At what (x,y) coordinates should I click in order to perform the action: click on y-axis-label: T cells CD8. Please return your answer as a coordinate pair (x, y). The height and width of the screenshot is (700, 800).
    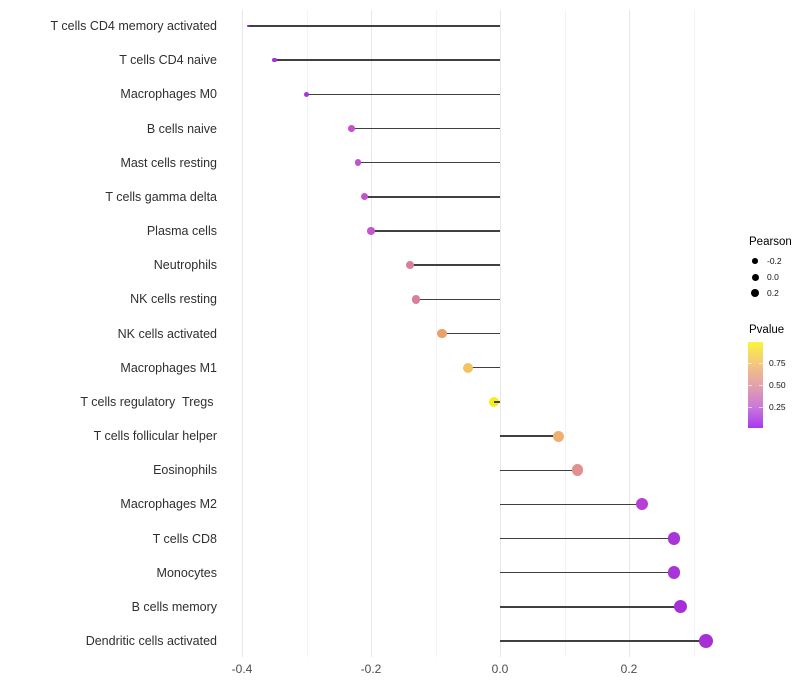
    Looking at the image, I should click on (184, 538).